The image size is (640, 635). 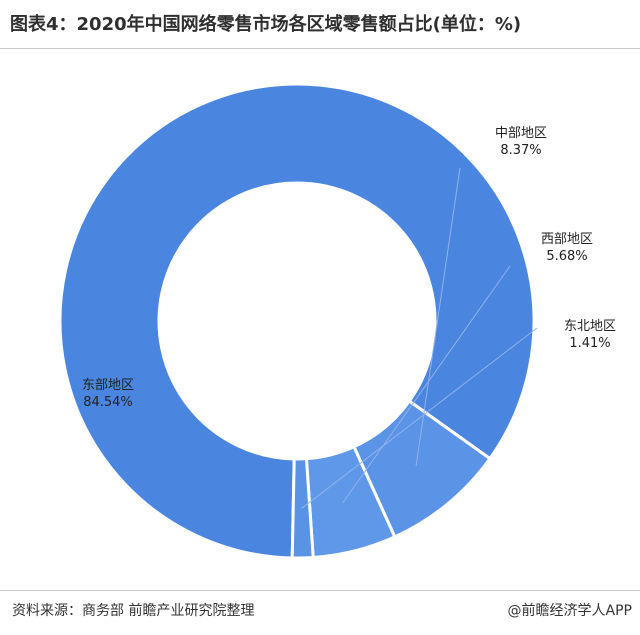 I want to click on category-label-1: 东部地区, so click(x=108, y=385).